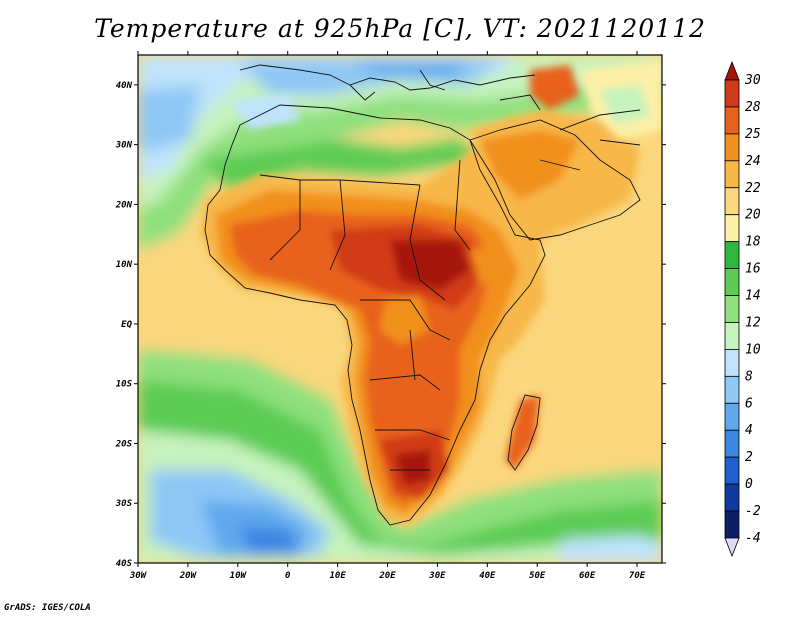  I want to click on lat-tick-label: 40N, so click(124, 86).